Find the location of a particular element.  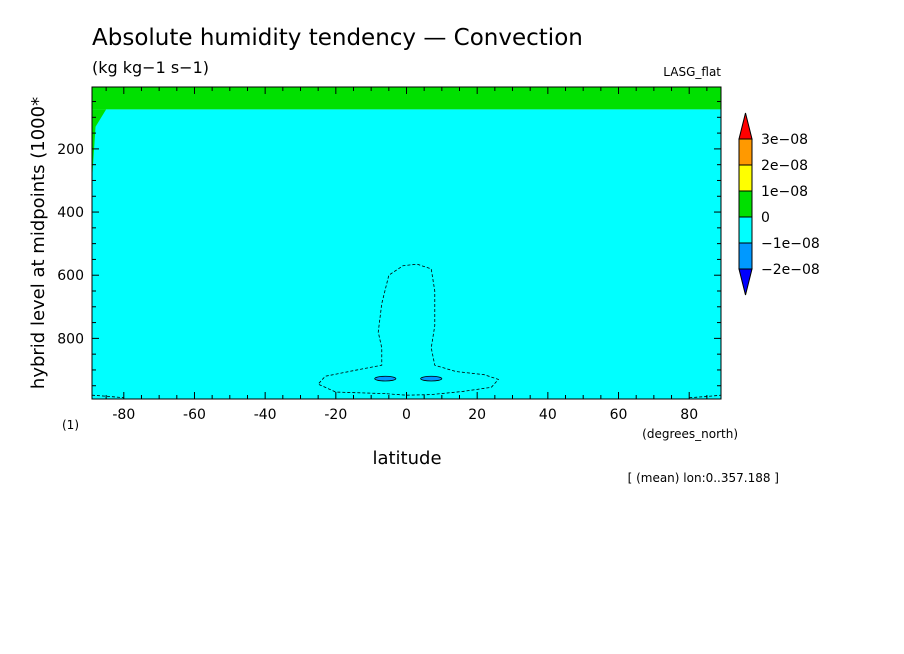

model-label: LASG_flat is located at coordinates (692, 72).